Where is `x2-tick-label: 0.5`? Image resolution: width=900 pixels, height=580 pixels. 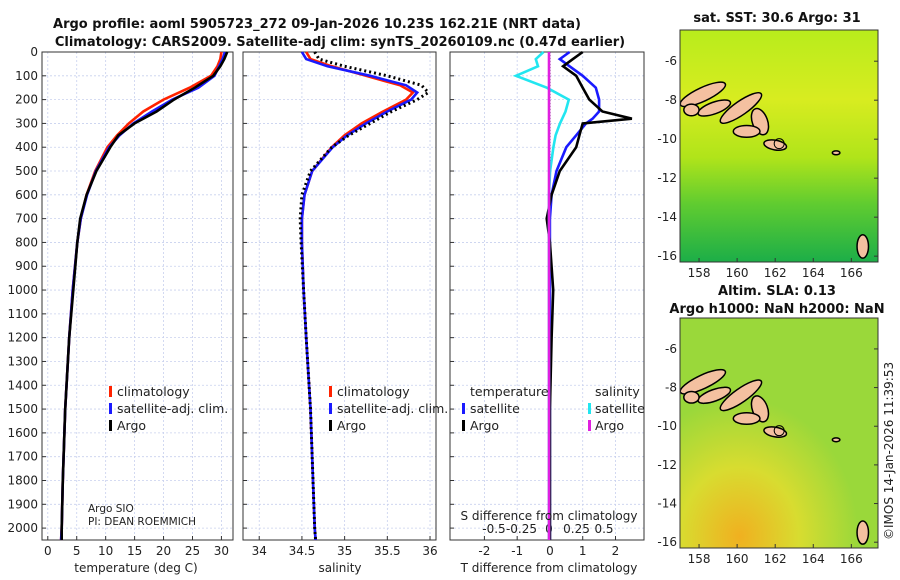 x2-tick-label: 0.5 is located at coordinates (603, 529).